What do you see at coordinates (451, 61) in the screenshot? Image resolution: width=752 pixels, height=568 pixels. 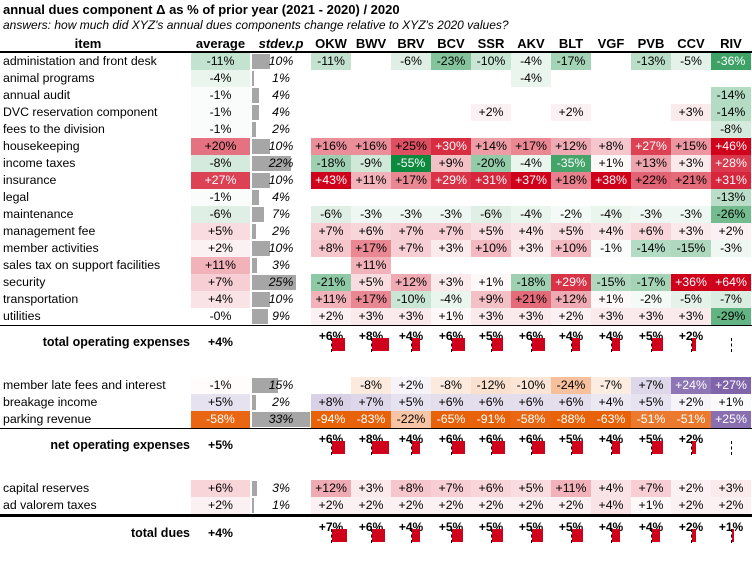 I see `value-cell: -23%` at bounding box center [451, 61].